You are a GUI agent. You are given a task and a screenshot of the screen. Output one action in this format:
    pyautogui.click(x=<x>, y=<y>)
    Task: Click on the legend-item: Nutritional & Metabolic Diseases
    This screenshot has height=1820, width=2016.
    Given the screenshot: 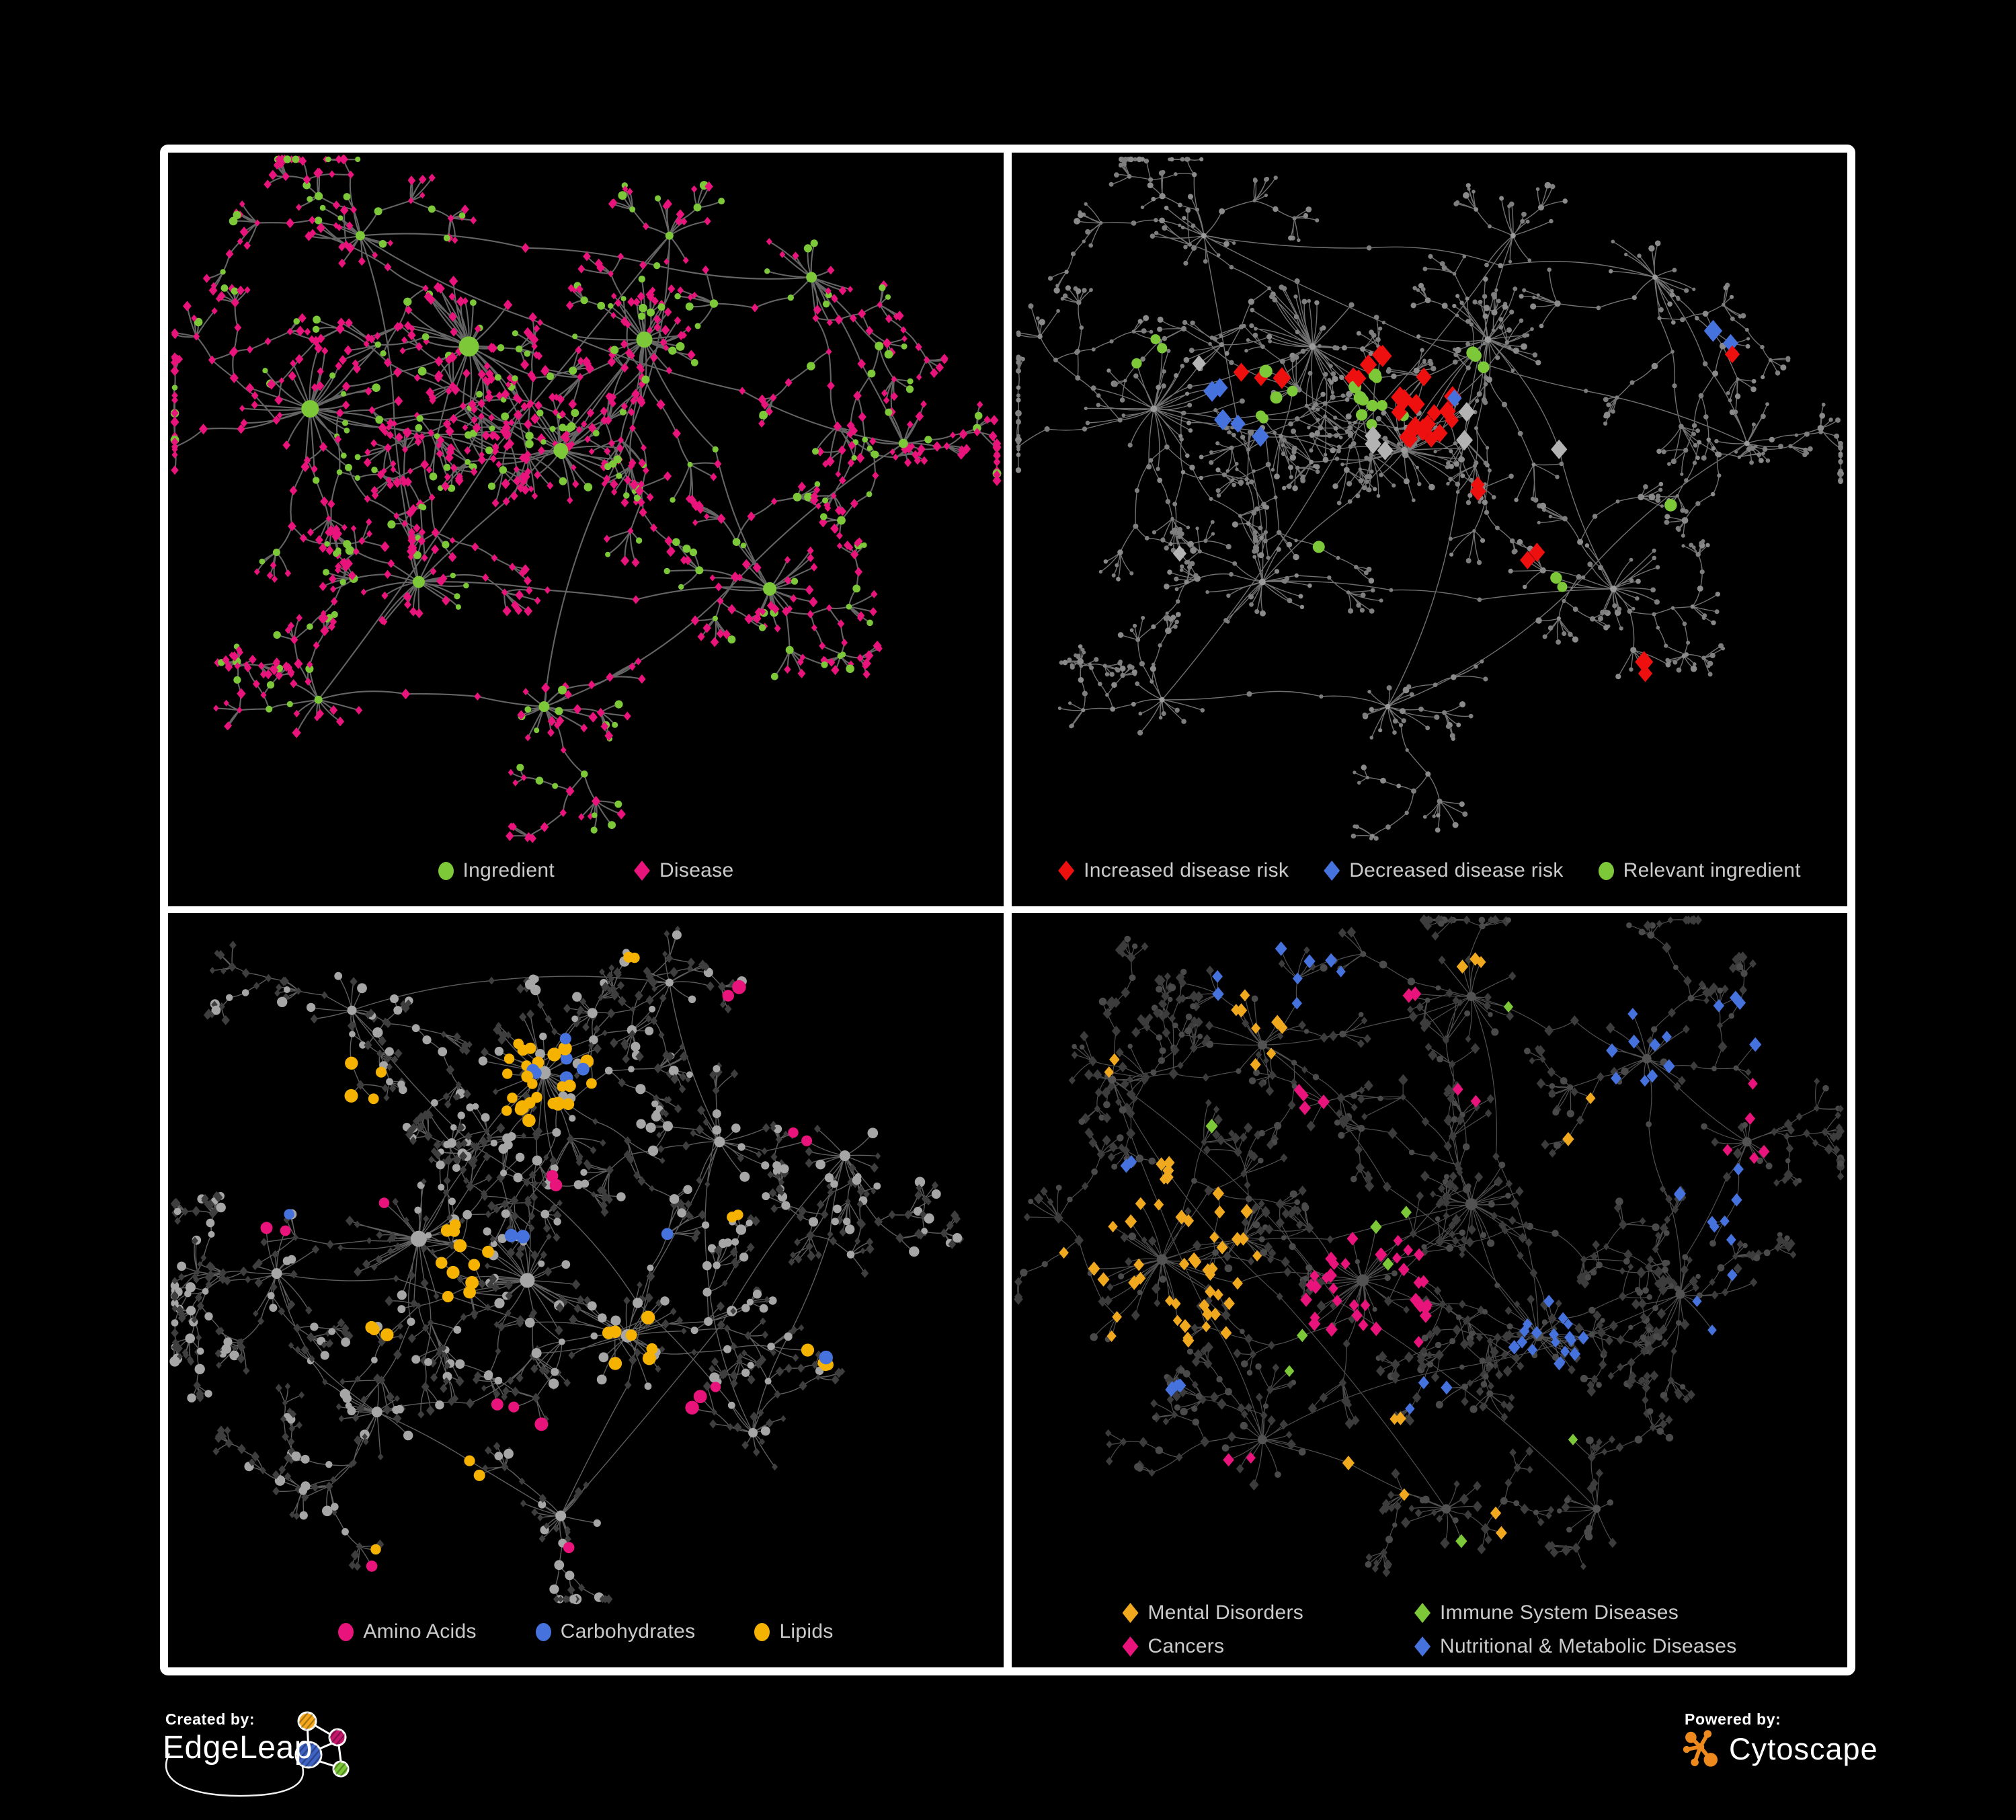 What is the action you would take?
    pyautogui.click(x=1575, y=1646)
    